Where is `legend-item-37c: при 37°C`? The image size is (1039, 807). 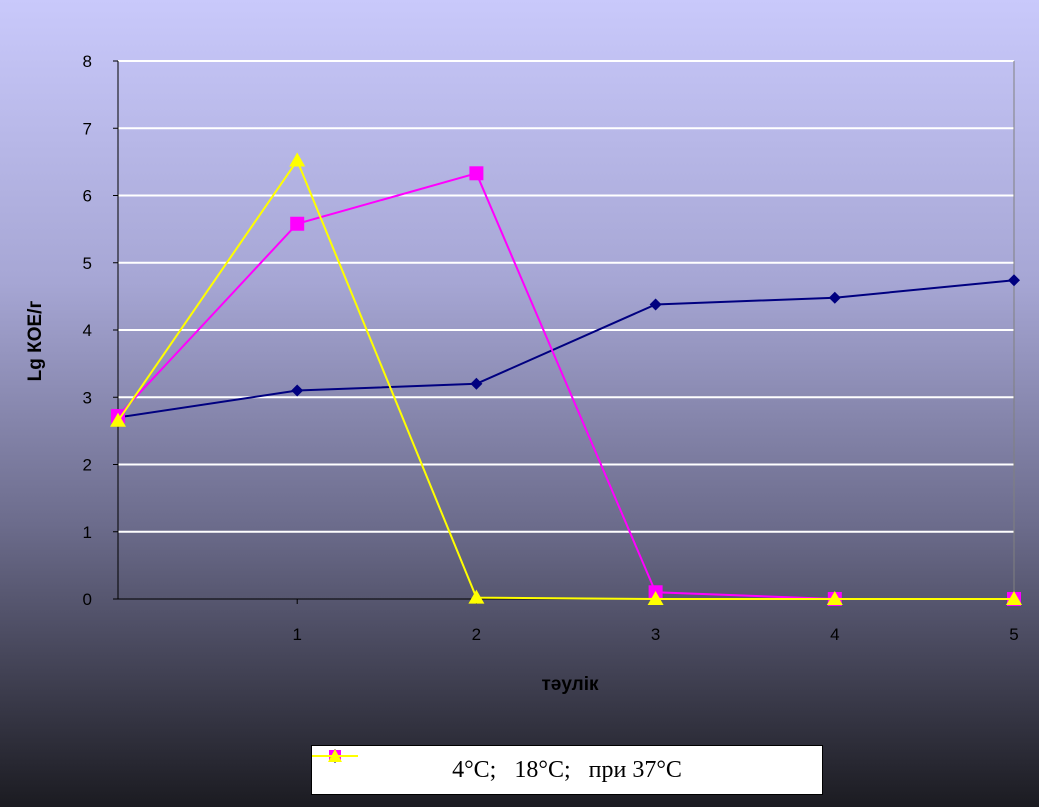
legend-item-37c: при 37°C is located at coordinates (497, 766).